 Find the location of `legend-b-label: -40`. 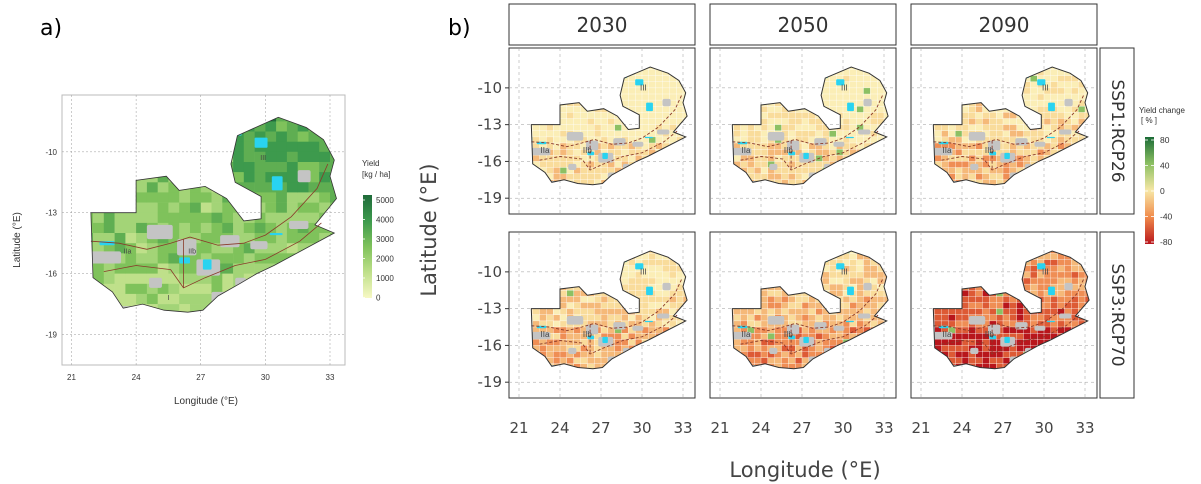

legend-b-label: -40 is located at coordinates (1166, 217).